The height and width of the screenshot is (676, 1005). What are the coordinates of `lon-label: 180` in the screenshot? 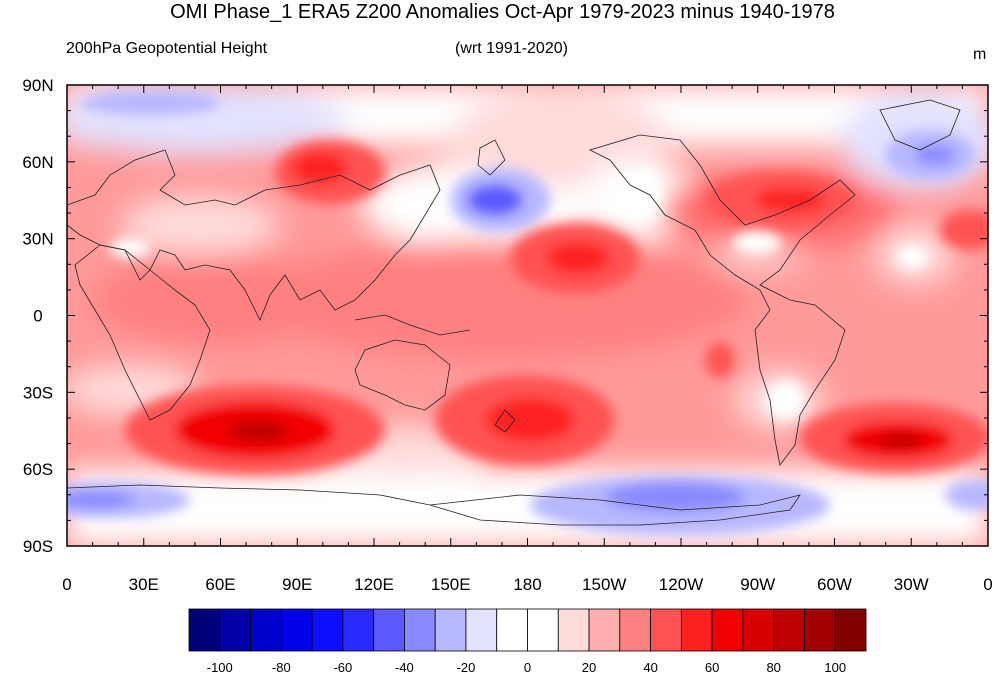 It's located at (527, 584).